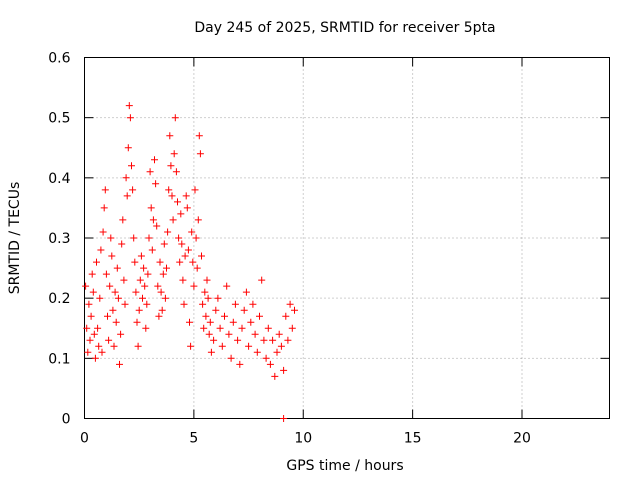  I want to click on x-tick-label: 5, so click(193, 439).